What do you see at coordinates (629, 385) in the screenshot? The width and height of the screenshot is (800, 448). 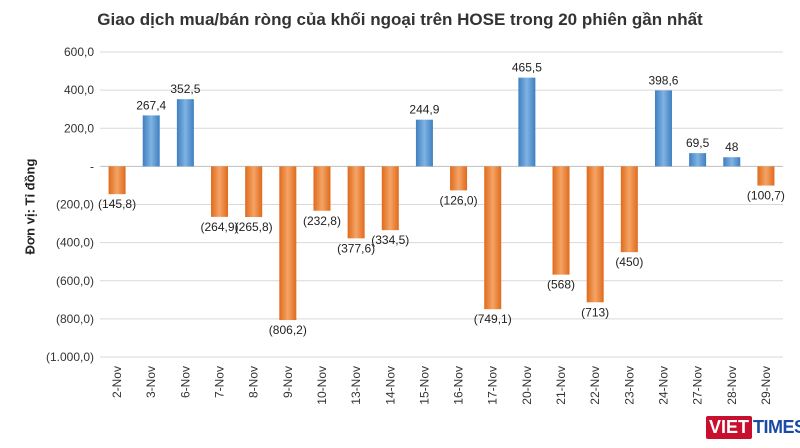 I see `x-tick-label: 23-Nov` at bounding box center [629, 385].